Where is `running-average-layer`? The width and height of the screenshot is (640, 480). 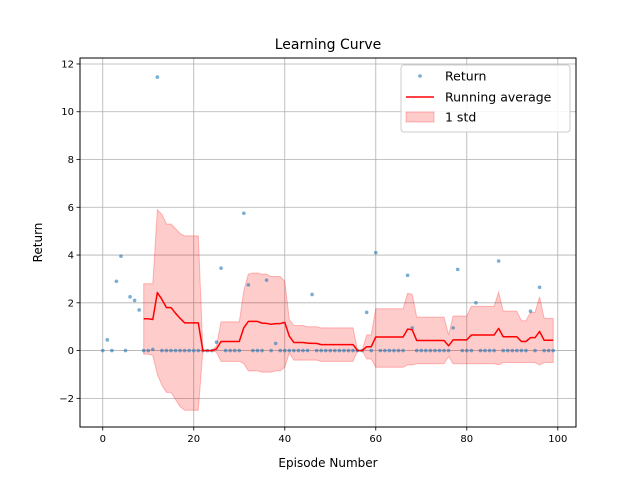
running-average-layer is located at coordinates (348, 321).